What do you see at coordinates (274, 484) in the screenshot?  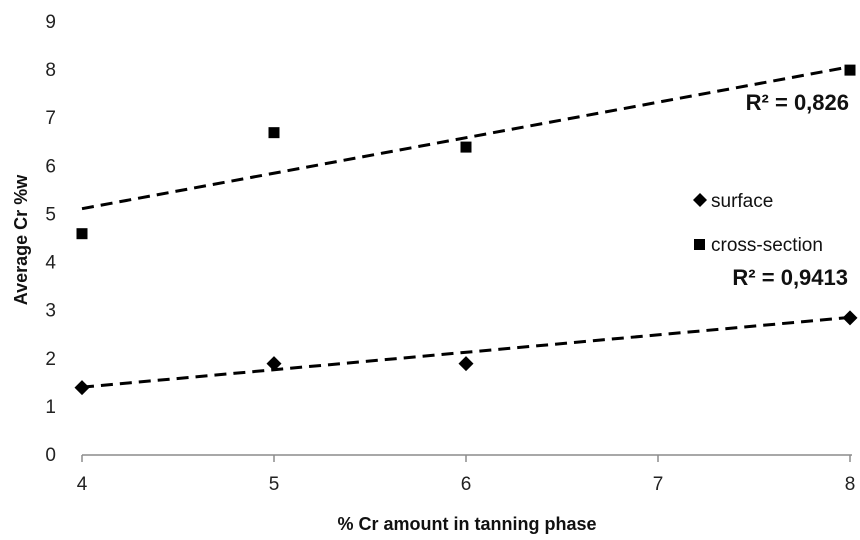 I see `x-tick-label: 5` at bounding box center [274, 484].